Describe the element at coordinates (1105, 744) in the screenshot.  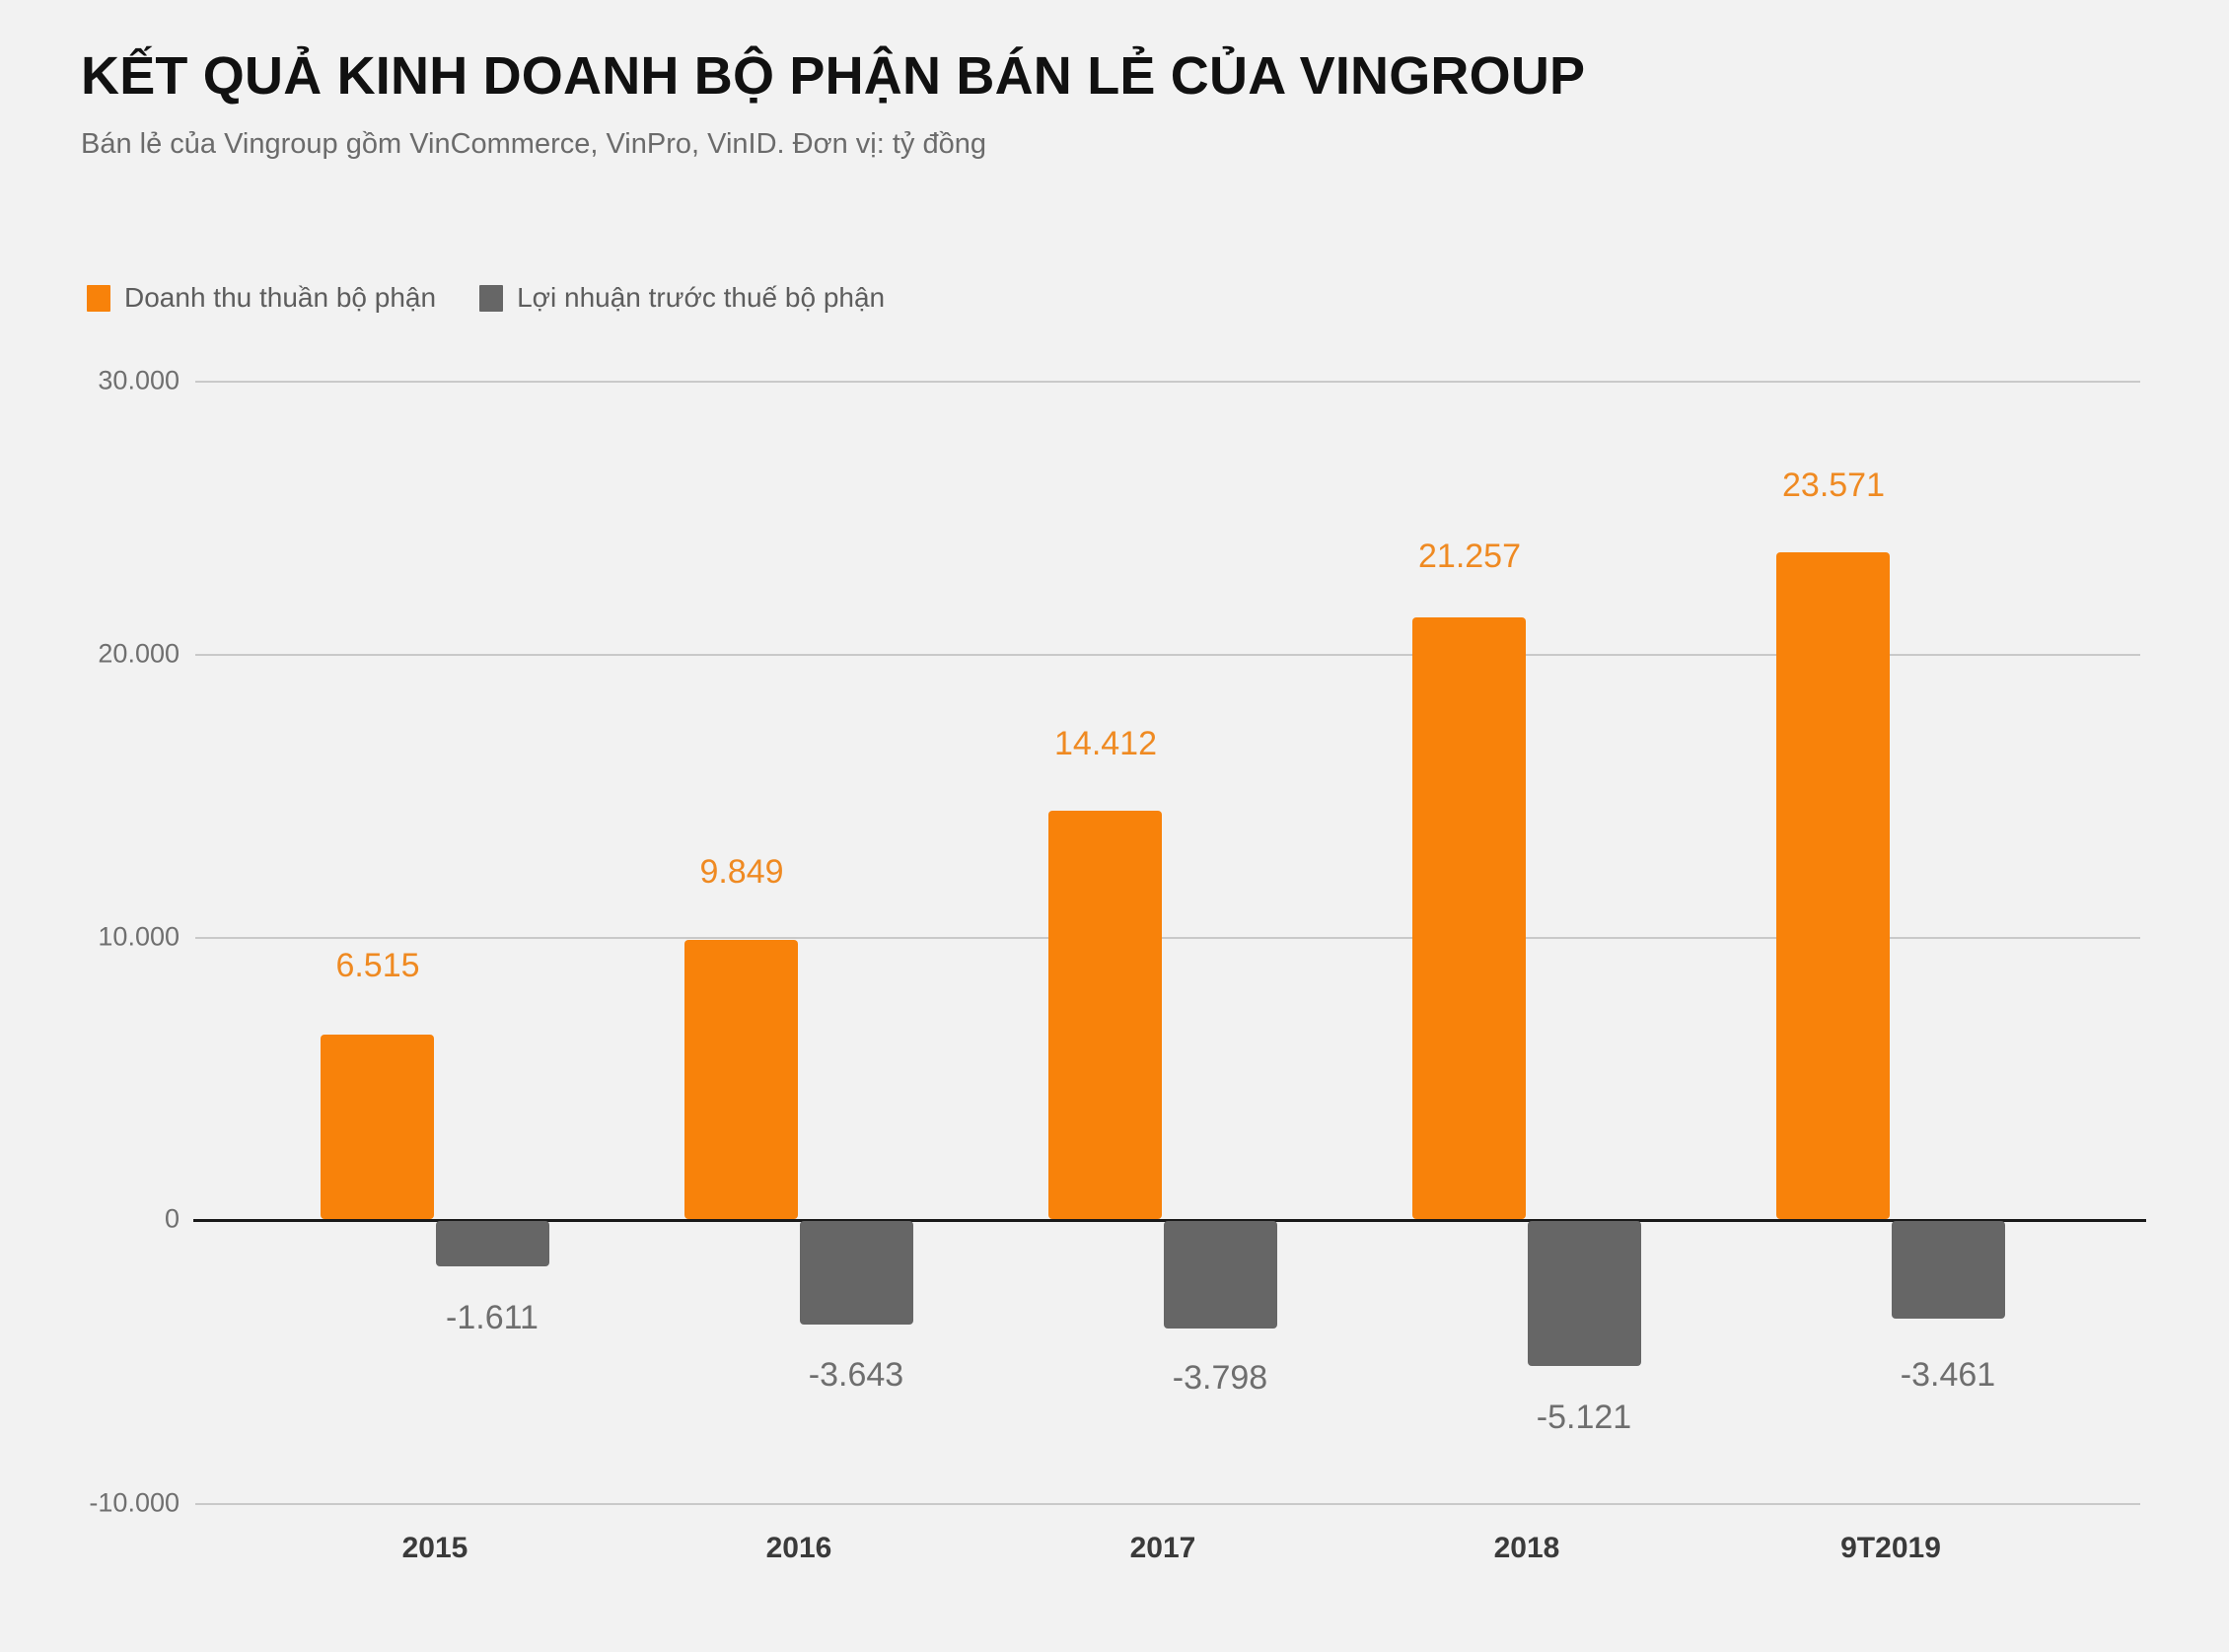
I see `value-label-revenue-2017: 14.412` at that location.